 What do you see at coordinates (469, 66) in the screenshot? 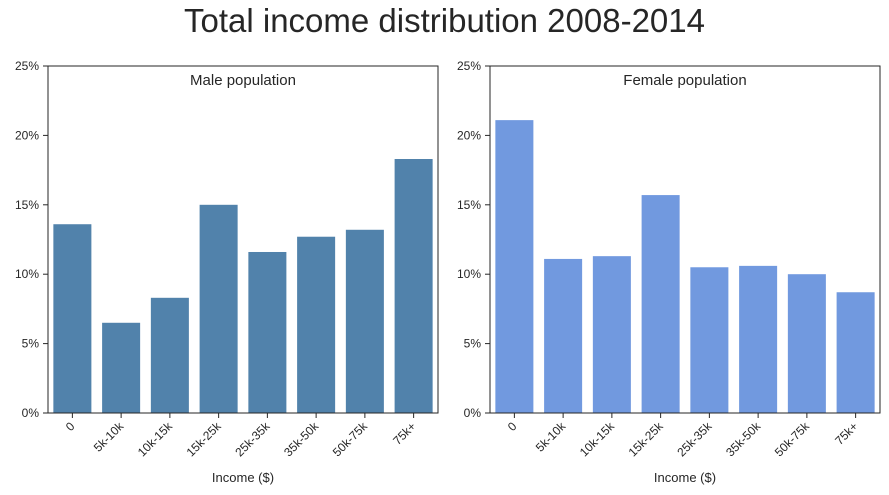
I see `female-ytick-label-5: 25%` at bounding box center [469, 66].